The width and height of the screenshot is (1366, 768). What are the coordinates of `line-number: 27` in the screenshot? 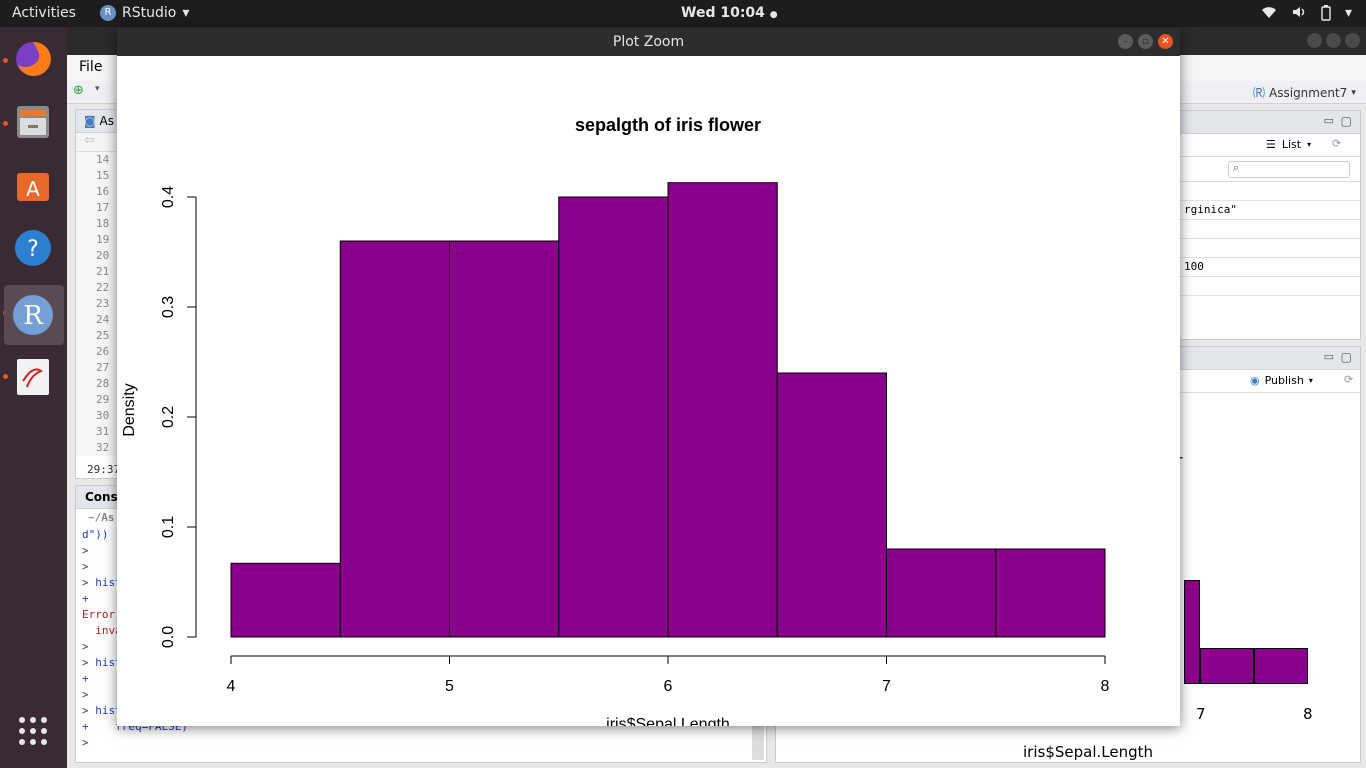 It's located at (103, 367).